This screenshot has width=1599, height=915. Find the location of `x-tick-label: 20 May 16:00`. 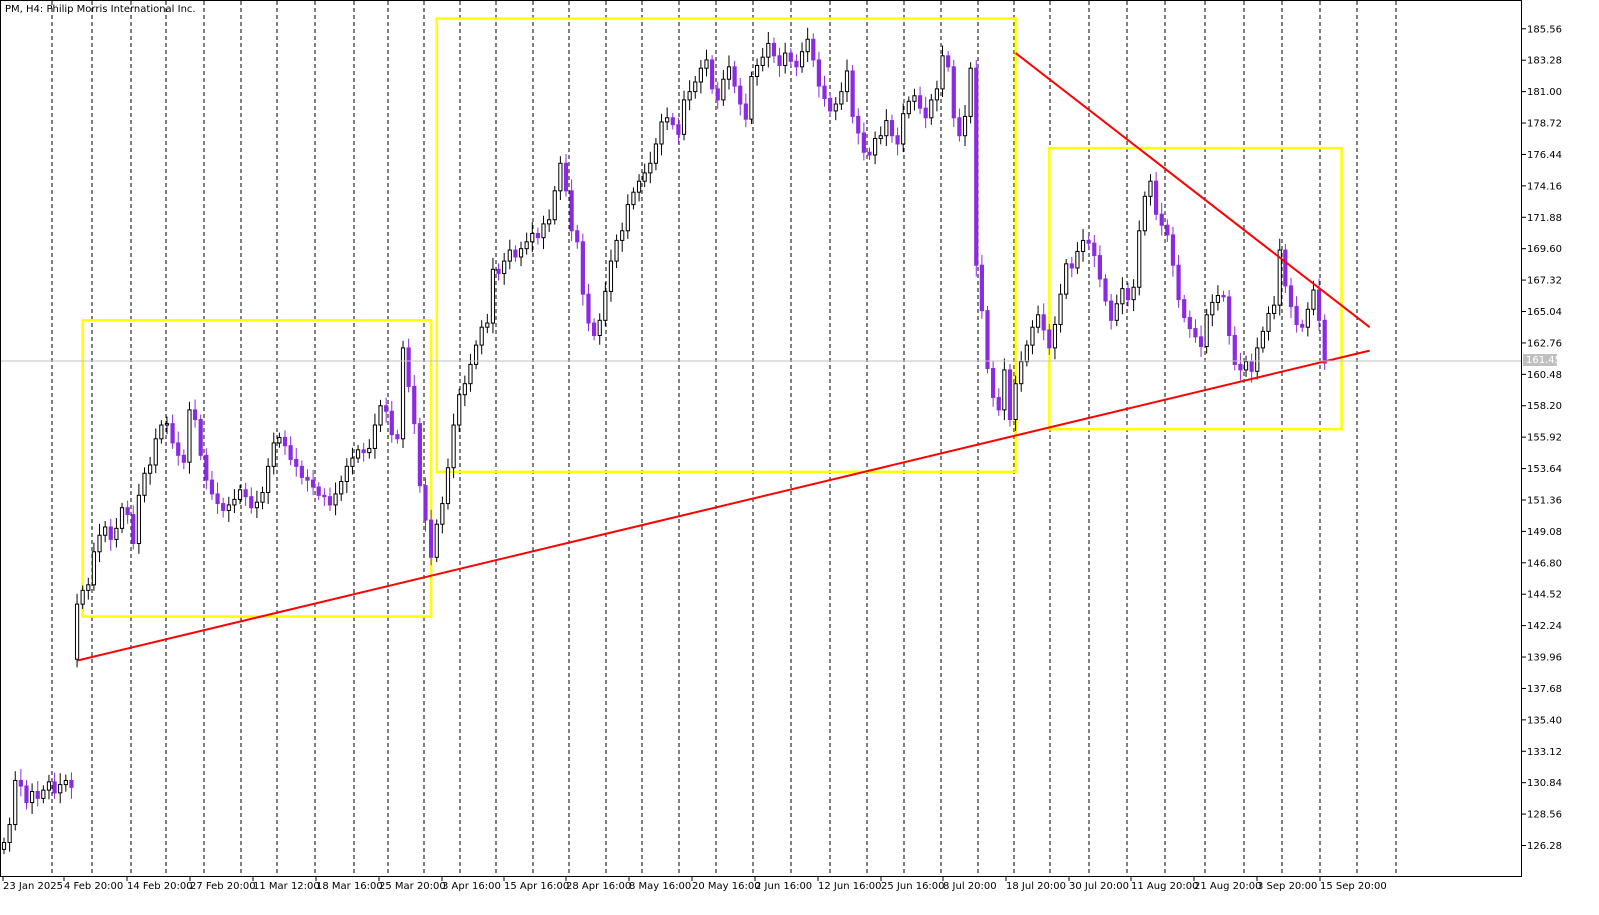

x-tick-label: 20 May 16:00 is located at coordinates (726, 886).